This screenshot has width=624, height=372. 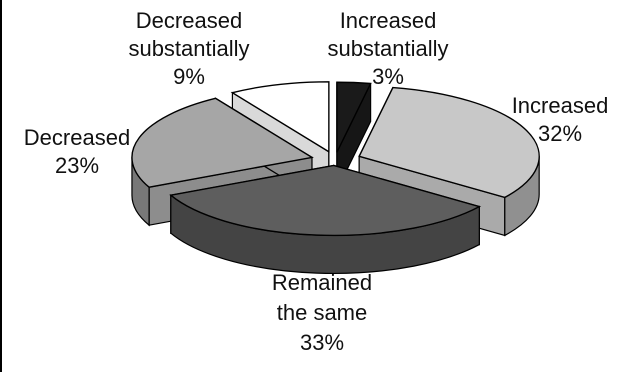 What do you see at coordinates (322, 282) in the screenshot?
I see `slice-name-line-2-0: Remained` at bounding box center [322, 282].